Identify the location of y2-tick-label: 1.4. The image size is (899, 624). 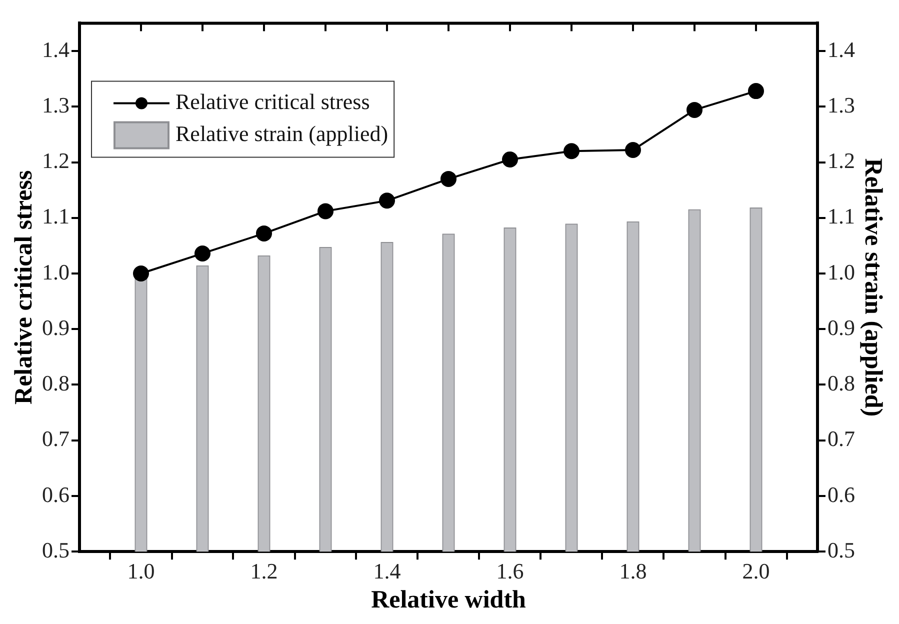
(841, 49).